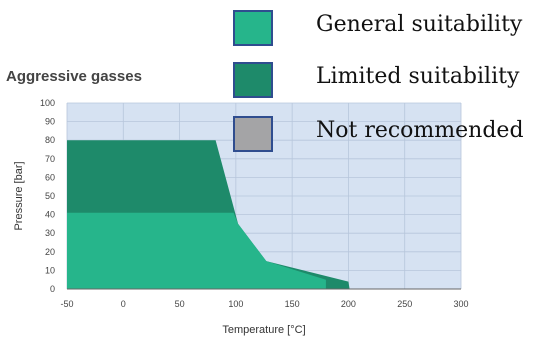 This screenshot has width=550, height=338. Describe the element at coordinates (460, 304) in the screenshot. I see `x-tick-label: 300` at that location.